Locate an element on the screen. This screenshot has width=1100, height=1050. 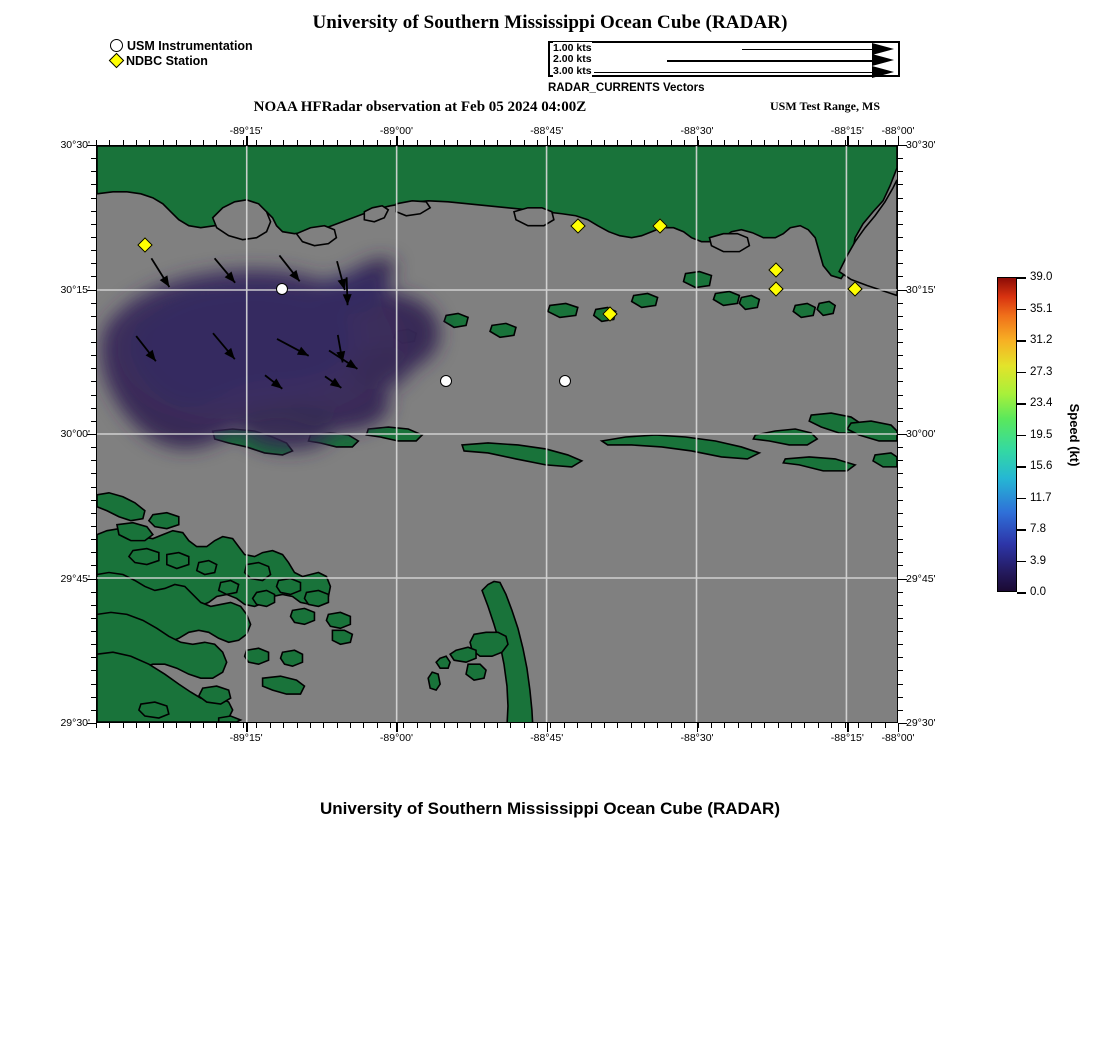
x-axis-top-tick-label: -89°15' is located at coordinates (246, 131).